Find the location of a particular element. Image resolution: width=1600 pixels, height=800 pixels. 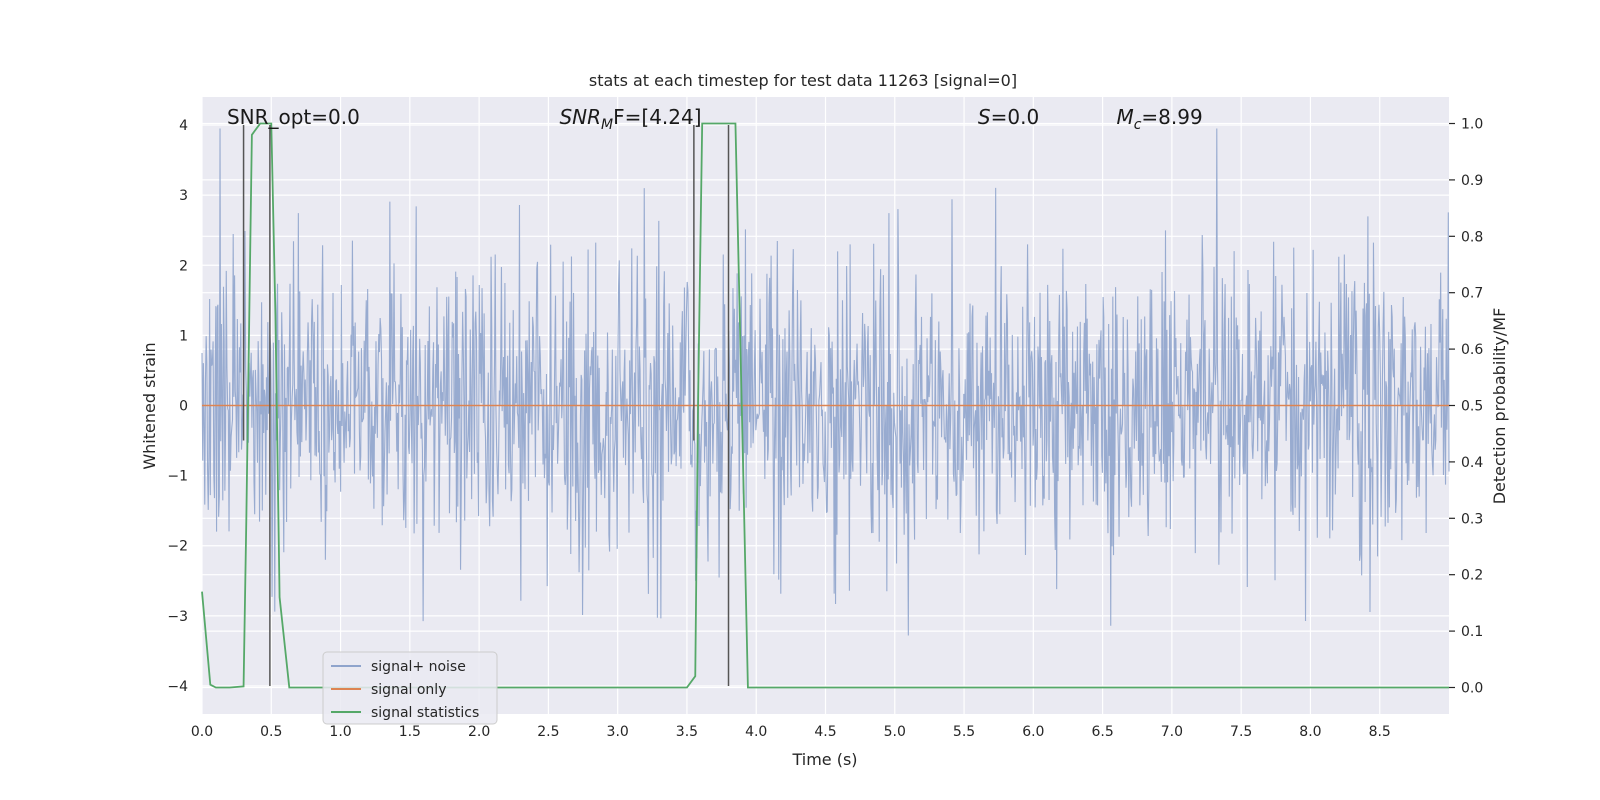

x-tick-label: 1.5 is located at coordinates (410, 732).